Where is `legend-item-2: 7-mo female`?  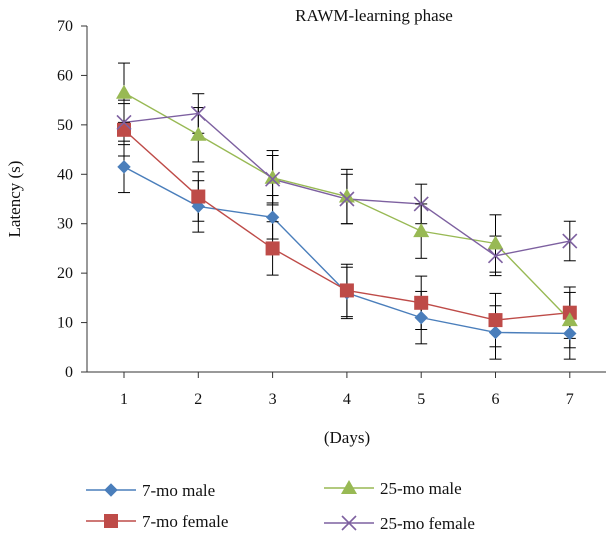 legend-item-2: 7-mo female is located at coordinates (157, 521).